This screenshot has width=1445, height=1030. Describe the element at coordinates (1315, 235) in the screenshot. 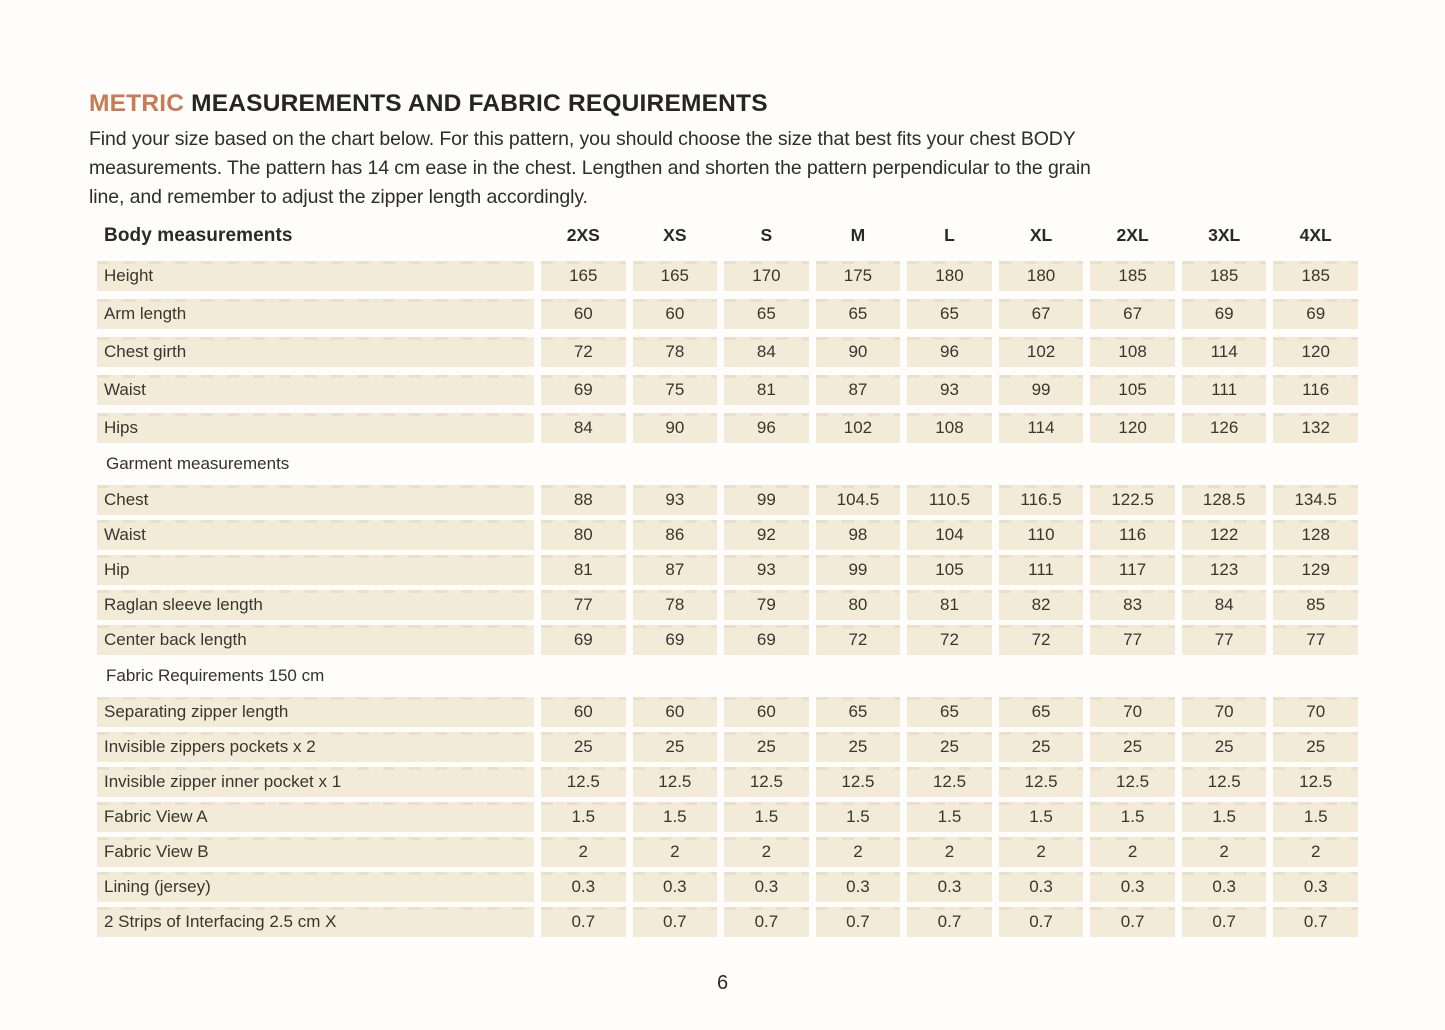

I see `size-header: 4XL` at that location.